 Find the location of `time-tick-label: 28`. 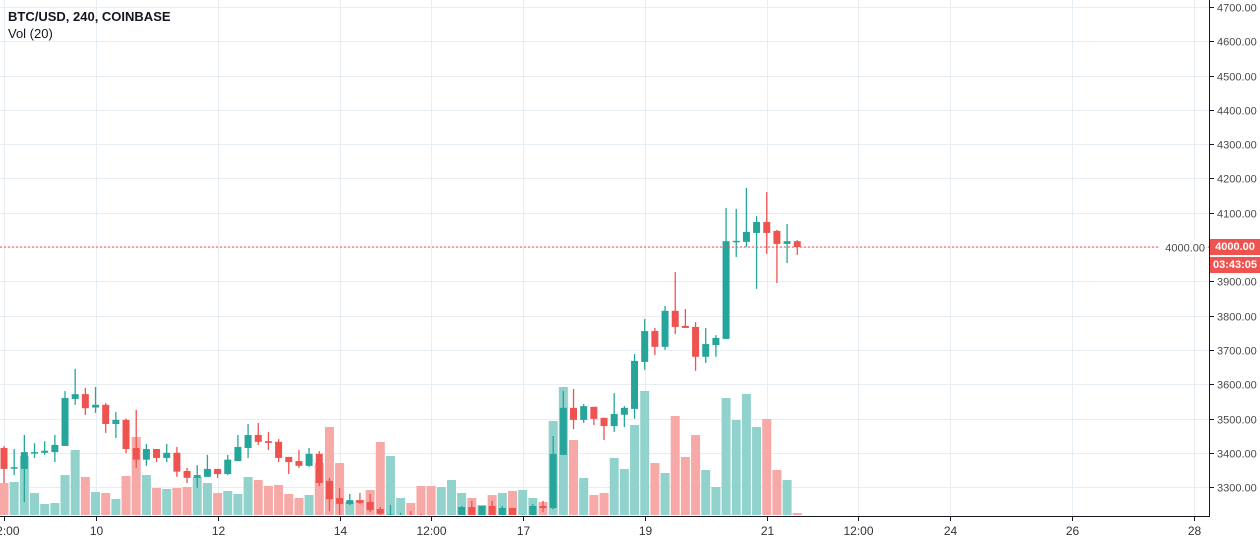

time-tick-label: 28 is located at coordinates (1195, 531).